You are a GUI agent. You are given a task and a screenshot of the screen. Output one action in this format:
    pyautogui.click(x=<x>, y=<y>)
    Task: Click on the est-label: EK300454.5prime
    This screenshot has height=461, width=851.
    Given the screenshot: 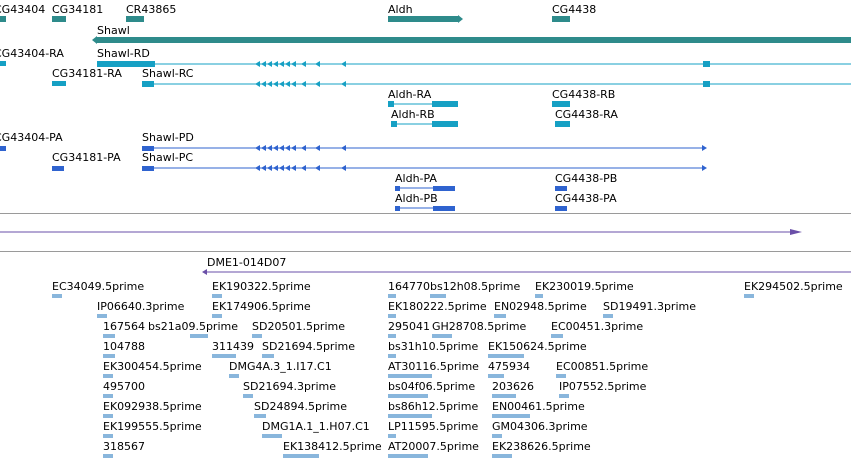 What is the action you would take?
    pyautogui.click(x=152, y=366)
    